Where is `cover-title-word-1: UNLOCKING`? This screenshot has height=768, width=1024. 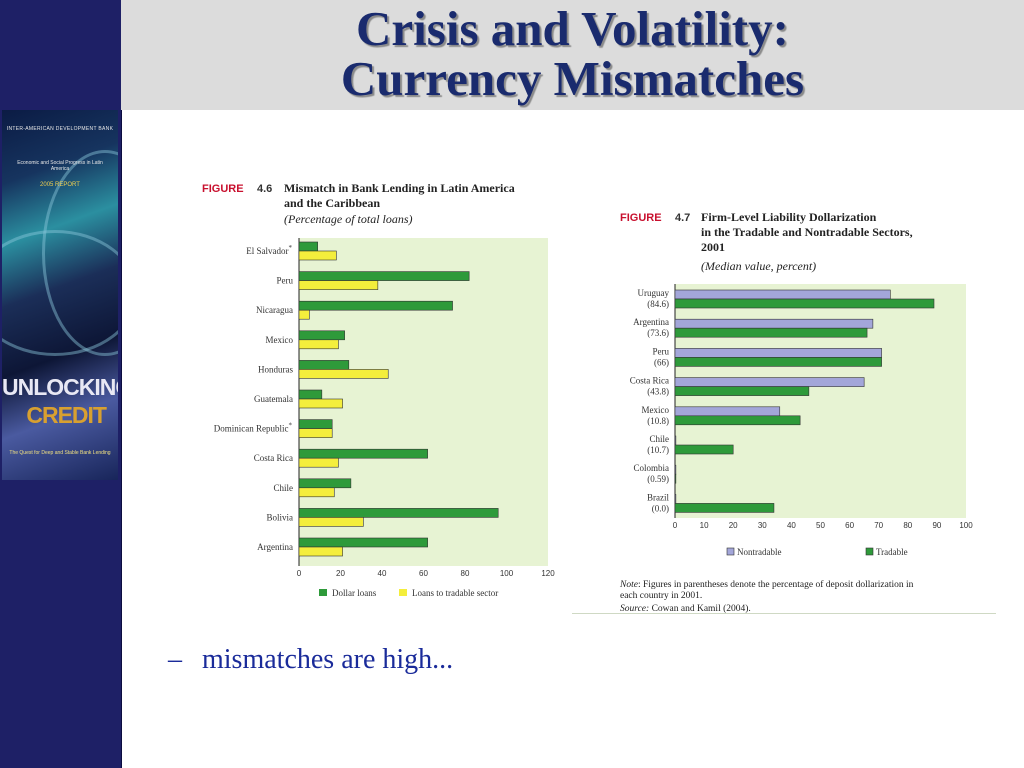
cover-title-word-1: UNLOCKING is located at coordinates (60, 387).